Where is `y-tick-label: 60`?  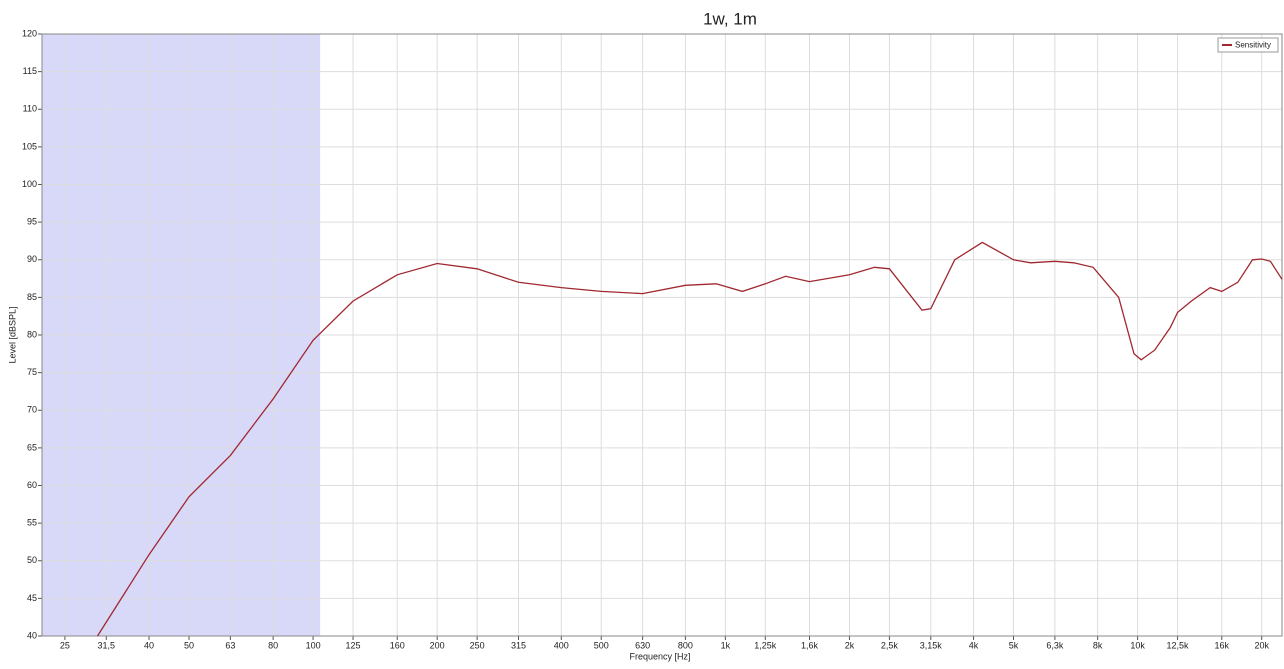
y-tick-label: 60 is located at coordinates (32, 485).